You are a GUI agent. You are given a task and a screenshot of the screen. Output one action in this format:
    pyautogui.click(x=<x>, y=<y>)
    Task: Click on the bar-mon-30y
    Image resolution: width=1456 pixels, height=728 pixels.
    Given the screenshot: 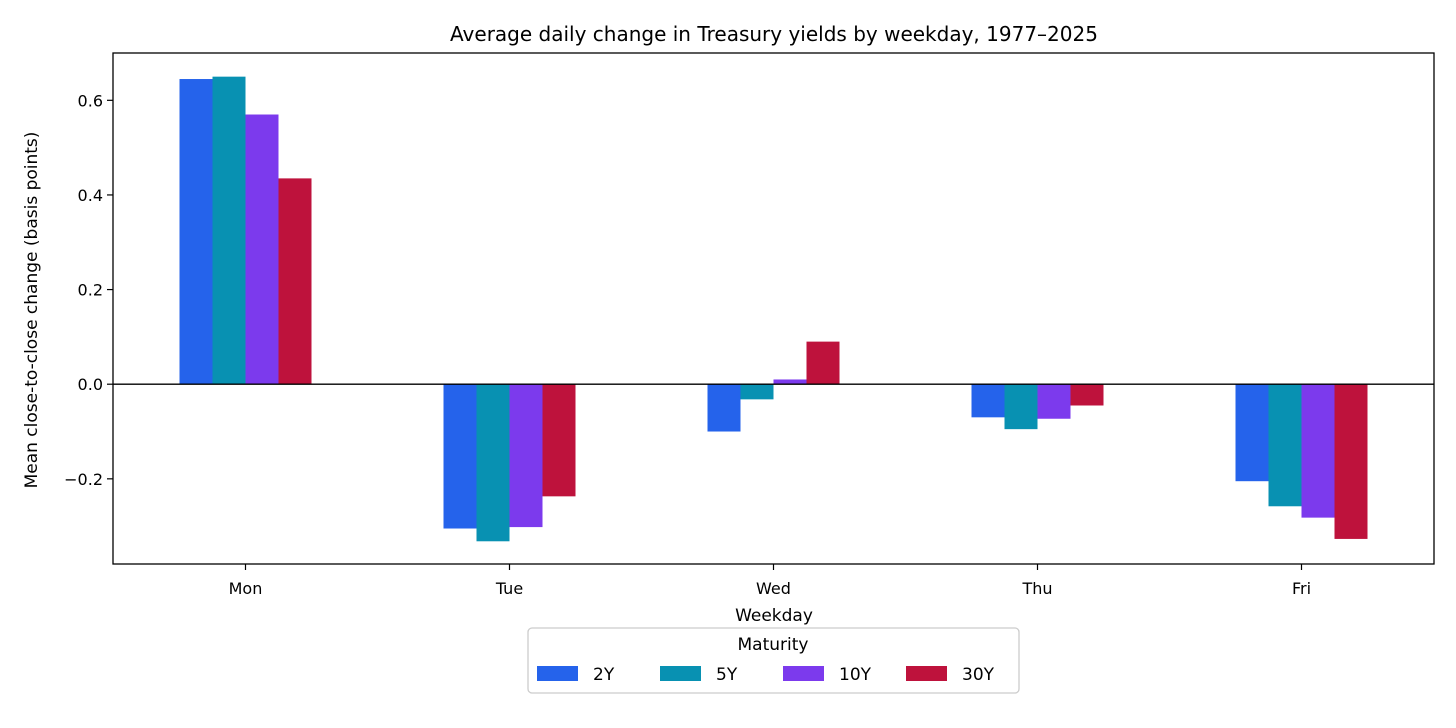 What is the action you would take?
    pyautogui.click(x=295, y=281)
    